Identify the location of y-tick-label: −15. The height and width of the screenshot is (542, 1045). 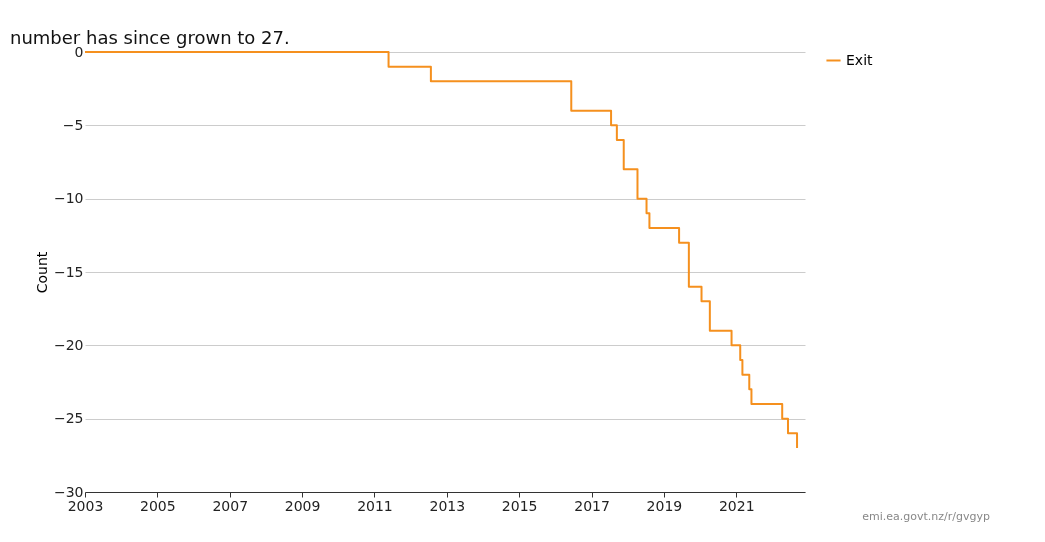
(68, 271).